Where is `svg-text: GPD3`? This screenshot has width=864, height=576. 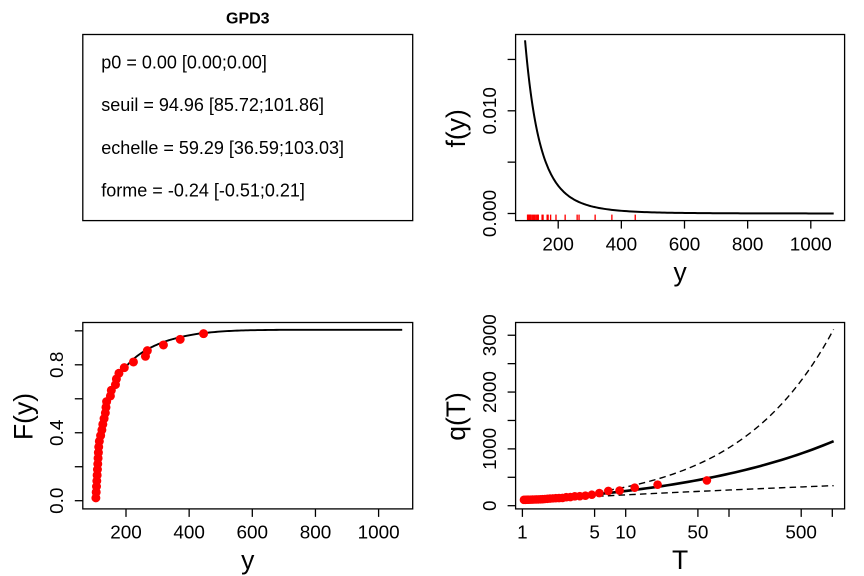
svg-text: GPD3 is located at coordinates (248, 19).